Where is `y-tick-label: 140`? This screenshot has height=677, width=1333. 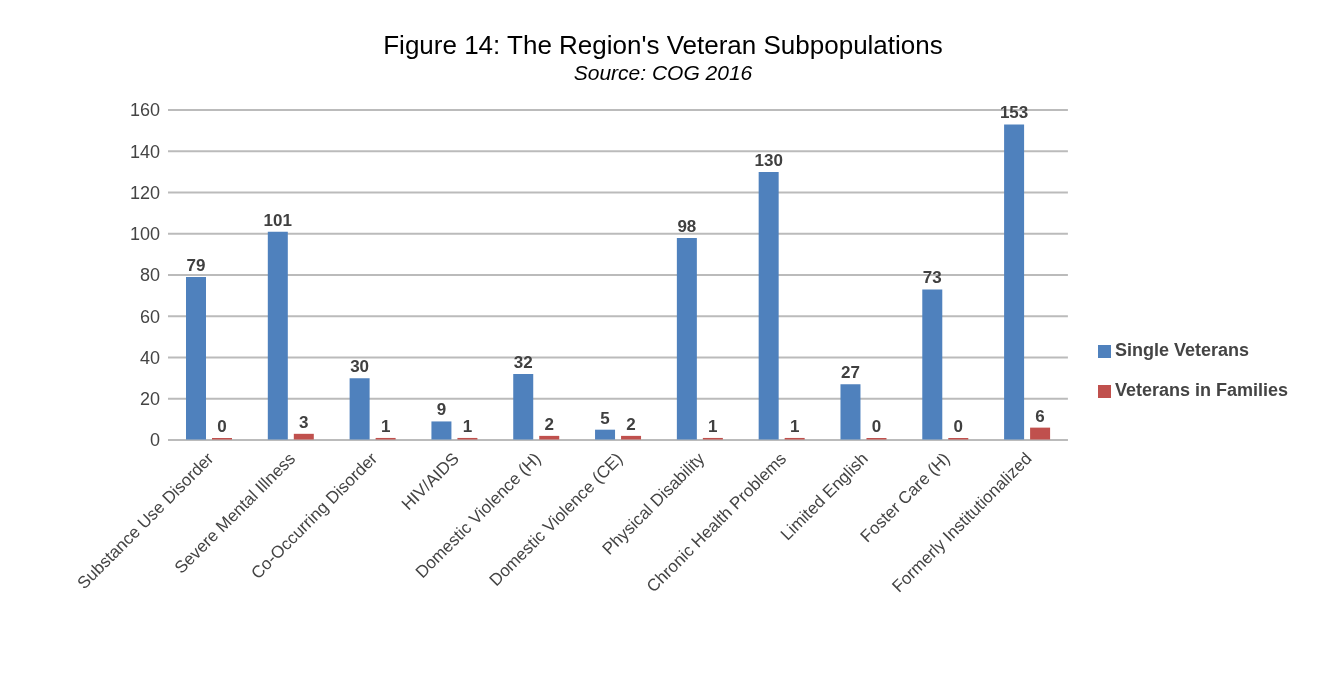 y-tick-label: 140 is located at coordinates (144, 151).